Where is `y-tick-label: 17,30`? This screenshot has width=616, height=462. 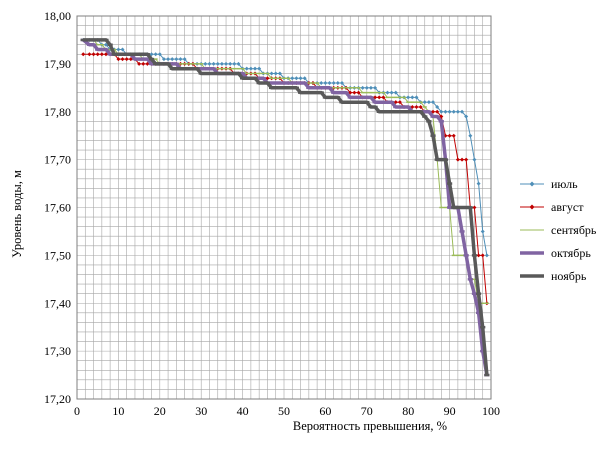
y-tick-label: 17,30 is located at coordinates (57, 351).